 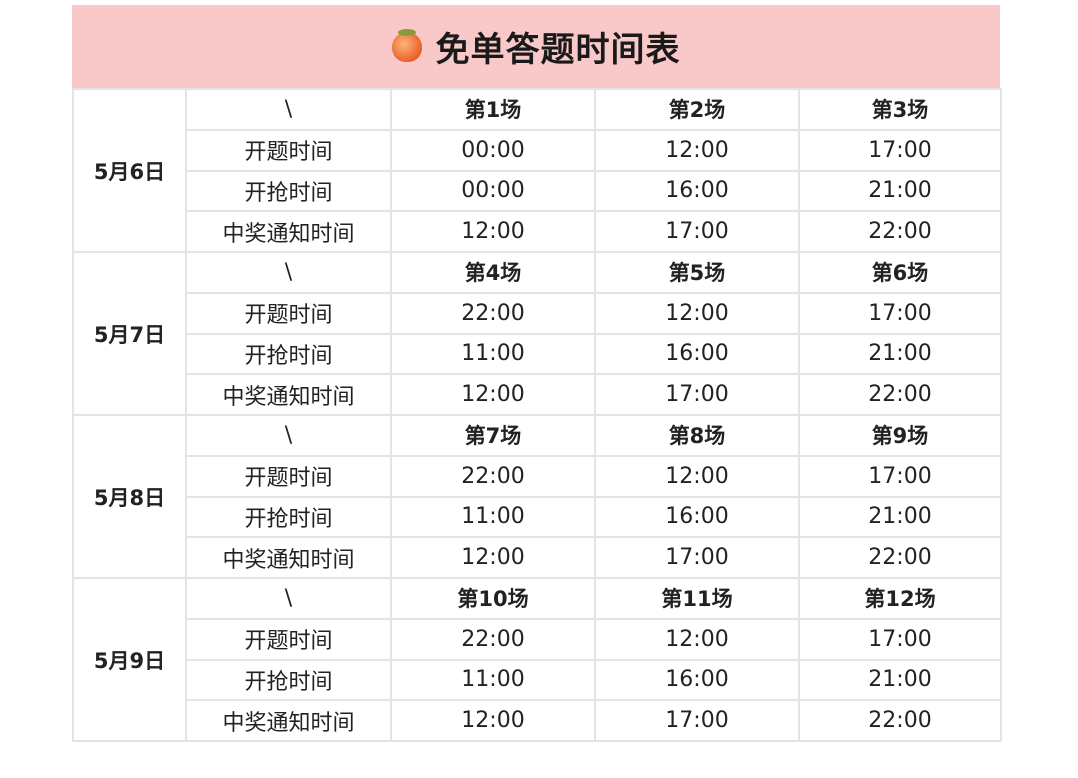 What do you see at coordinates (406, 45) in the screenshot?
I see `peach-emoji-icon` at bounding box center [406, 45].